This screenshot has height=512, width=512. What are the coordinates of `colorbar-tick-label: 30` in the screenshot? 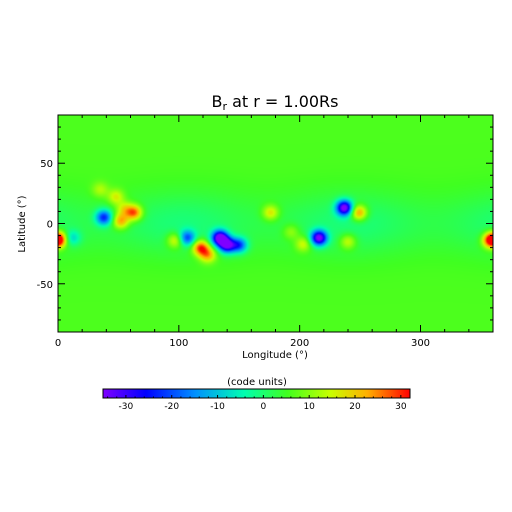 It's located at (401, 407).